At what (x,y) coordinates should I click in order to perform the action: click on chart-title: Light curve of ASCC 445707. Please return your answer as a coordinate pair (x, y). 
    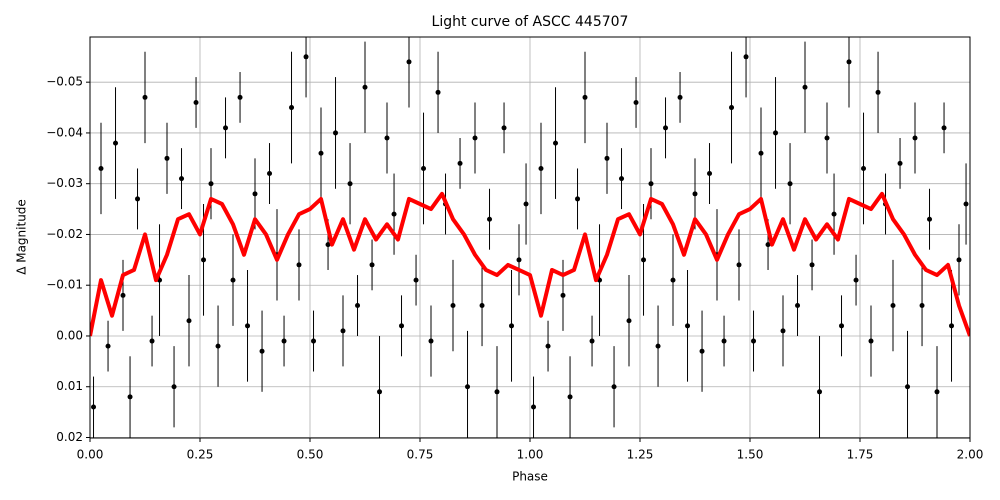
    Looking at the image, I should click on (530, 22).